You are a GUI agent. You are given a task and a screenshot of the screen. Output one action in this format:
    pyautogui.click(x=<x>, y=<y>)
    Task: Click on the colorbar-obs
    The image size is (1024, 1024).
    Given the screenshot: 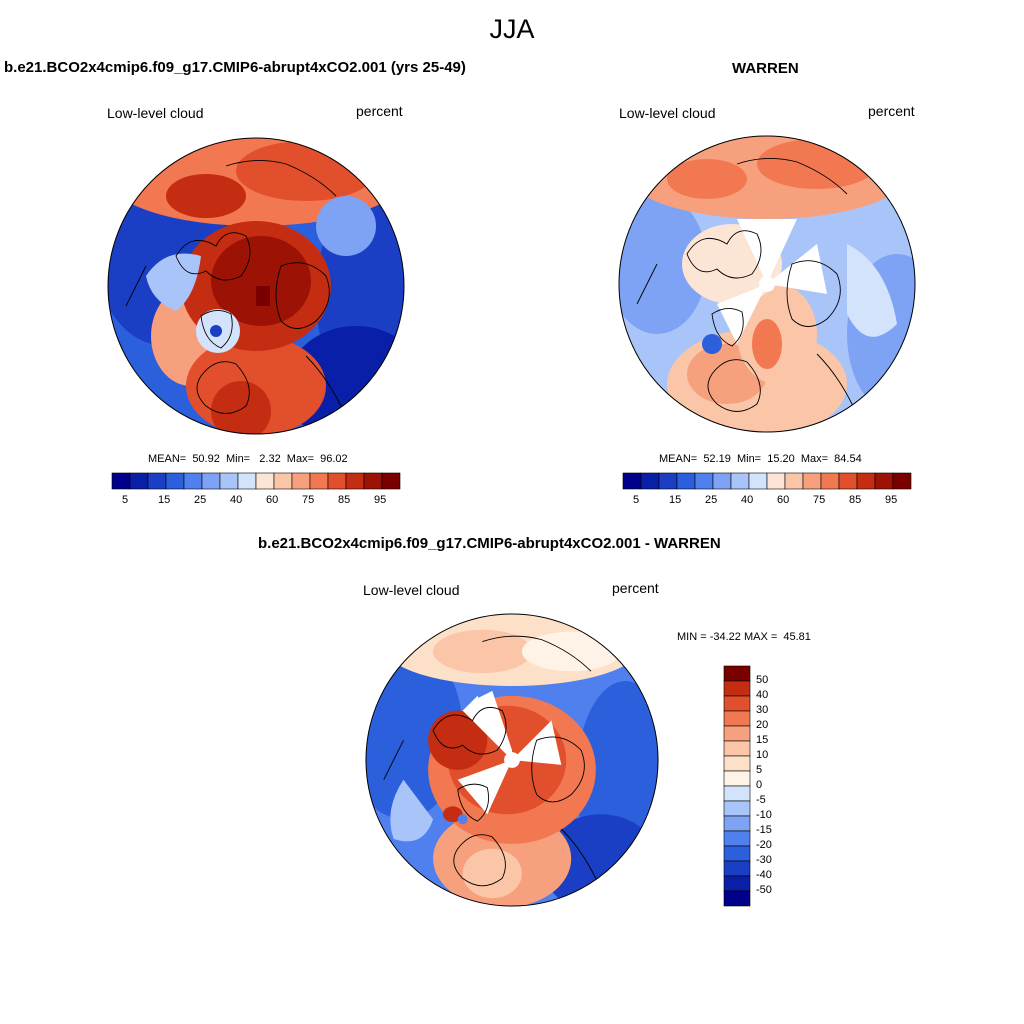 What is the action you would take?
    pyautogui.click(x=767, y=481)
    